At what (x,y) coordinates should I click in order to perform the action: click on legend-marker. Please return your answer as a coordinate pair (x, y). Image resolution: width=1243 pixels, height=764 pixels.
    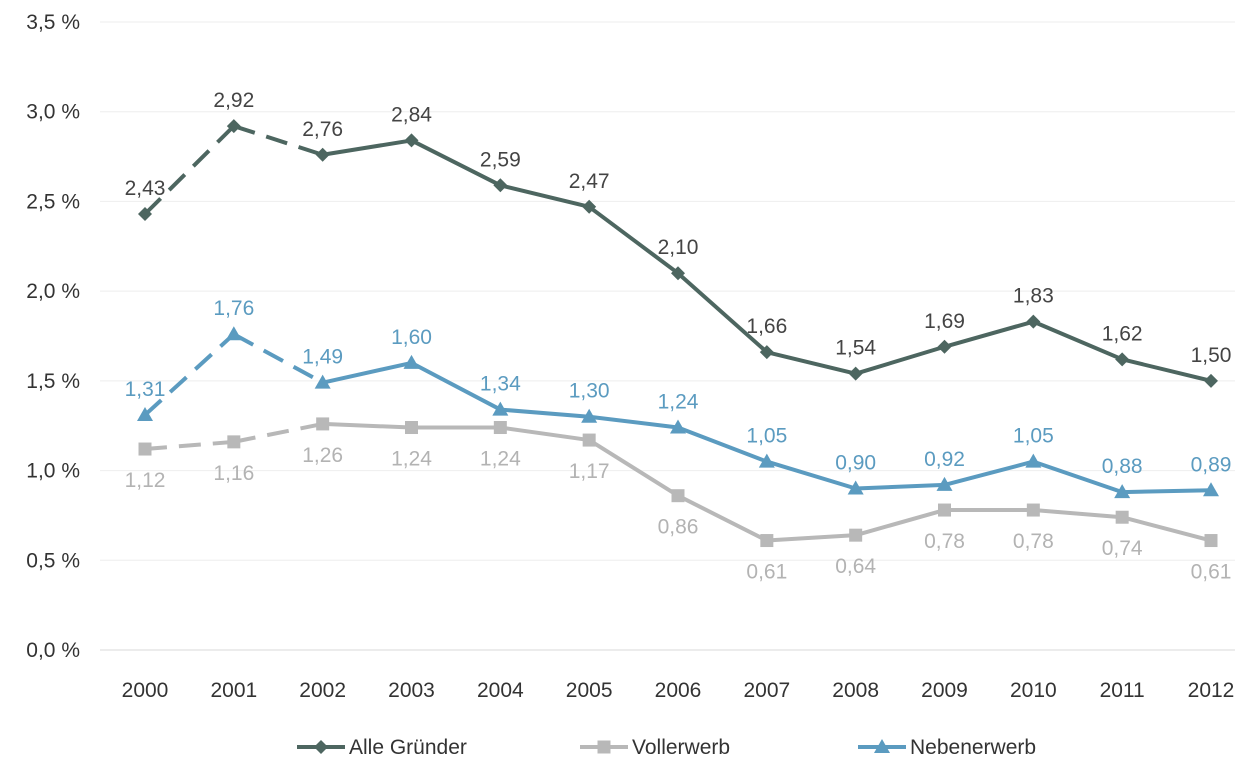
    Looking at the image, I should click on (321, 747).